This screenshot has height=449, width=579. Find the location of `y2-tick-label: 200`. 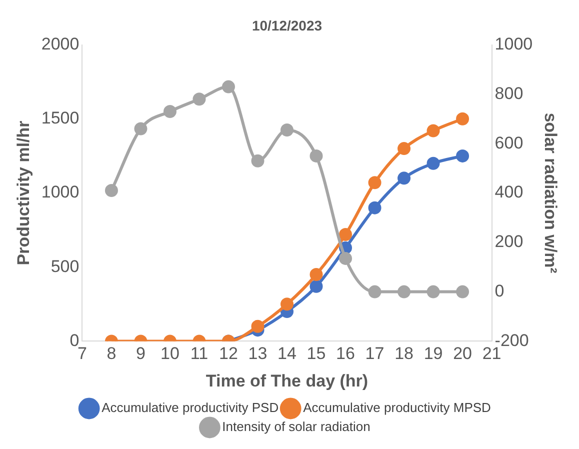

y2-tick-label: 200 is located at coordinates (509, 242).